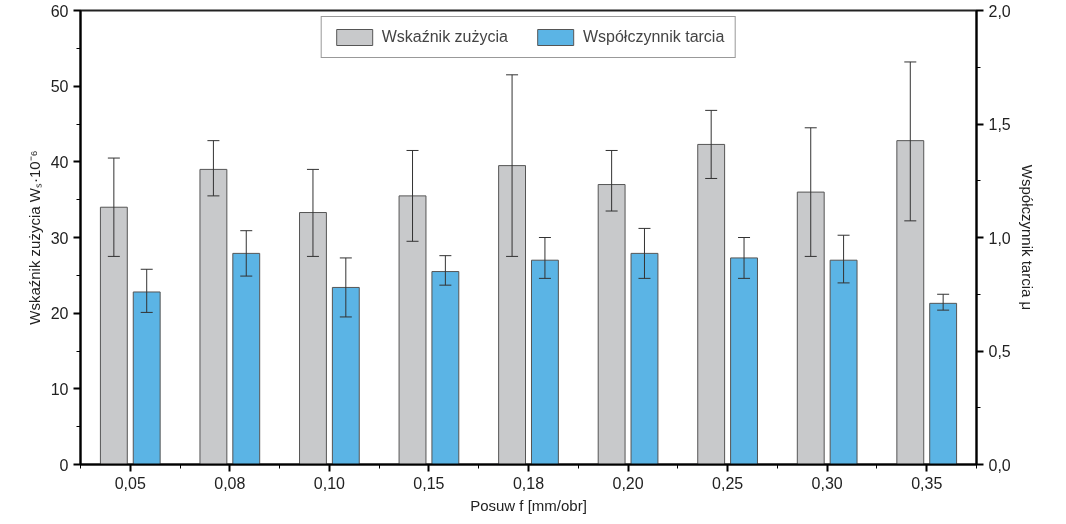 The image size is (1066, 524). I want to click on y2-axis-title: Współczynnik tarcia μ, so click(1027, 237).